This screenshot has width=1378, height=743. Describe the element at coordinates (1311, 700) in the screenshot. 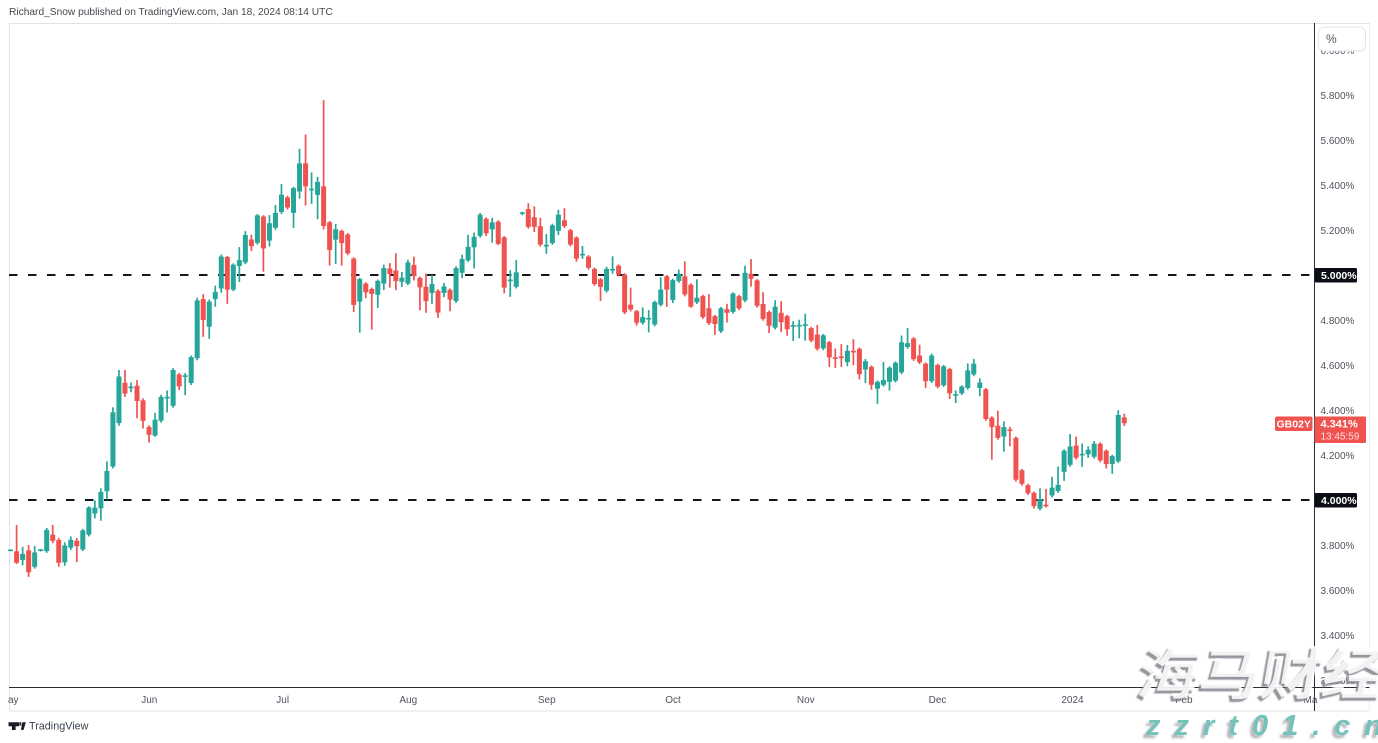

I see `svg-text: Ma` at that location.